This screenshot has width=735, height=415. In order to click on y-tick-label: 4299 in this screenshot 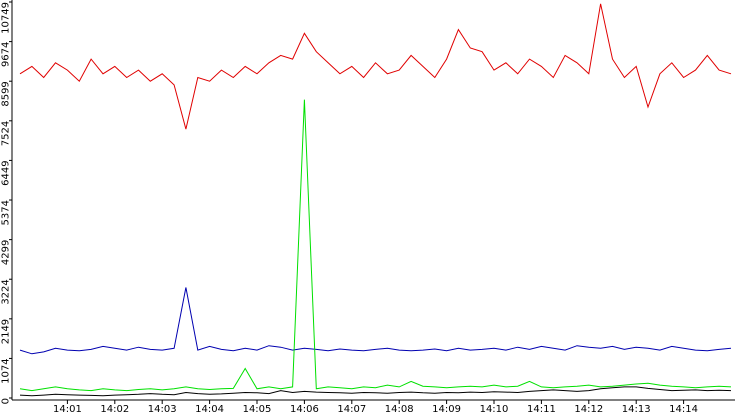, I will do `click(6, 252)`.